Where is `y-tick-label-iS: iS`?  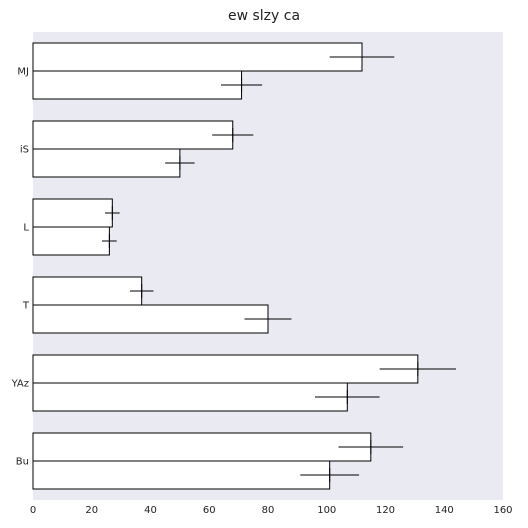 y-tick-label-iS: iS is located at coordinates (24, 150).